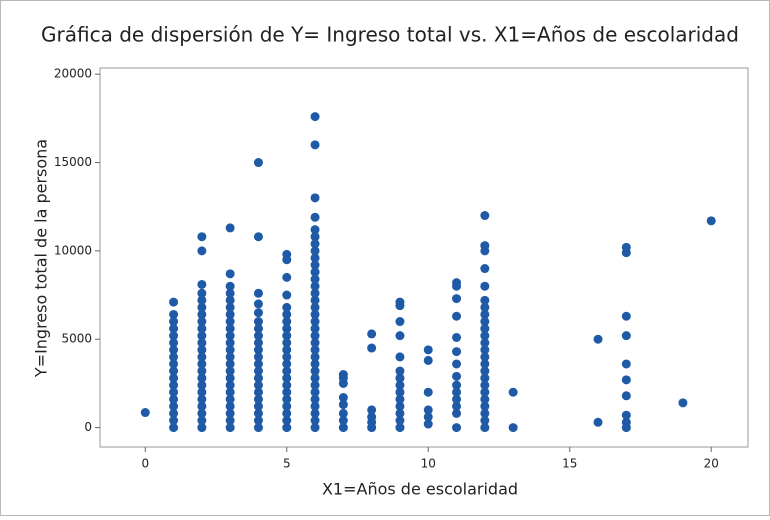  What do you see at coordinates (73, 74) in the screenshot?
I see `y-tick-label: 20000` at bounding box center [73, 74].